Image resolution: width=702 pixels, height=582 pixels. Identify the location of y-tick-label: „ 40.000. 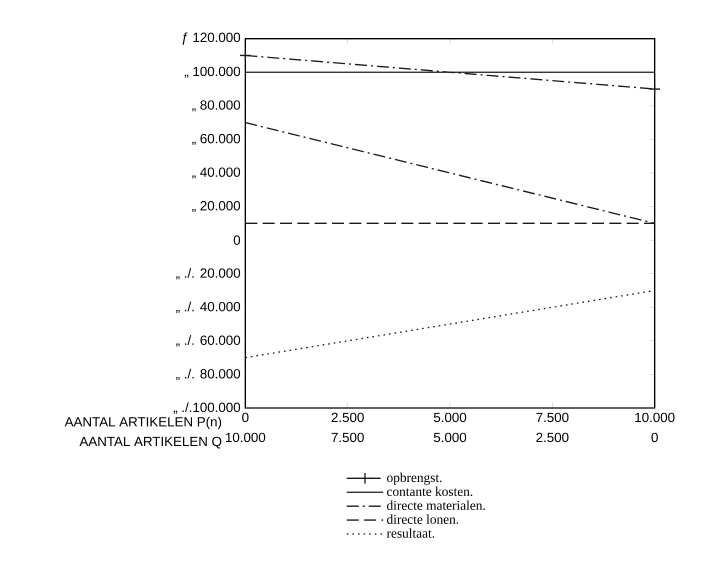
(216, 172).